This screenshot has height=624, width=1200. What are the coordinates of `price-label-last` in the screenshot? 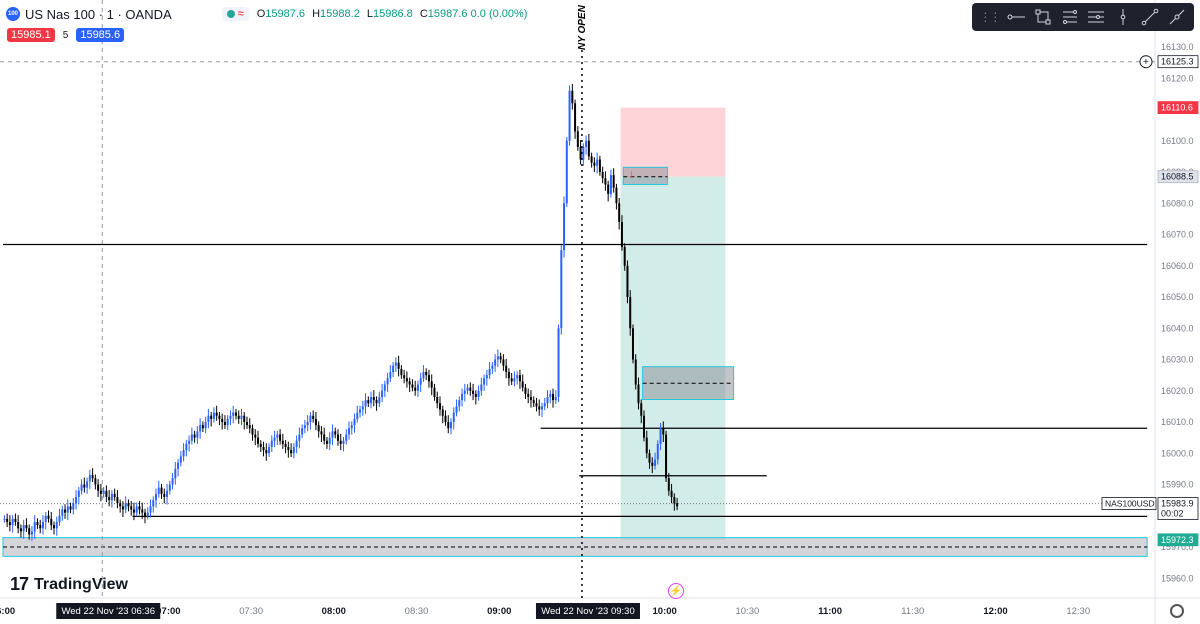 It's located at (1178, 508).